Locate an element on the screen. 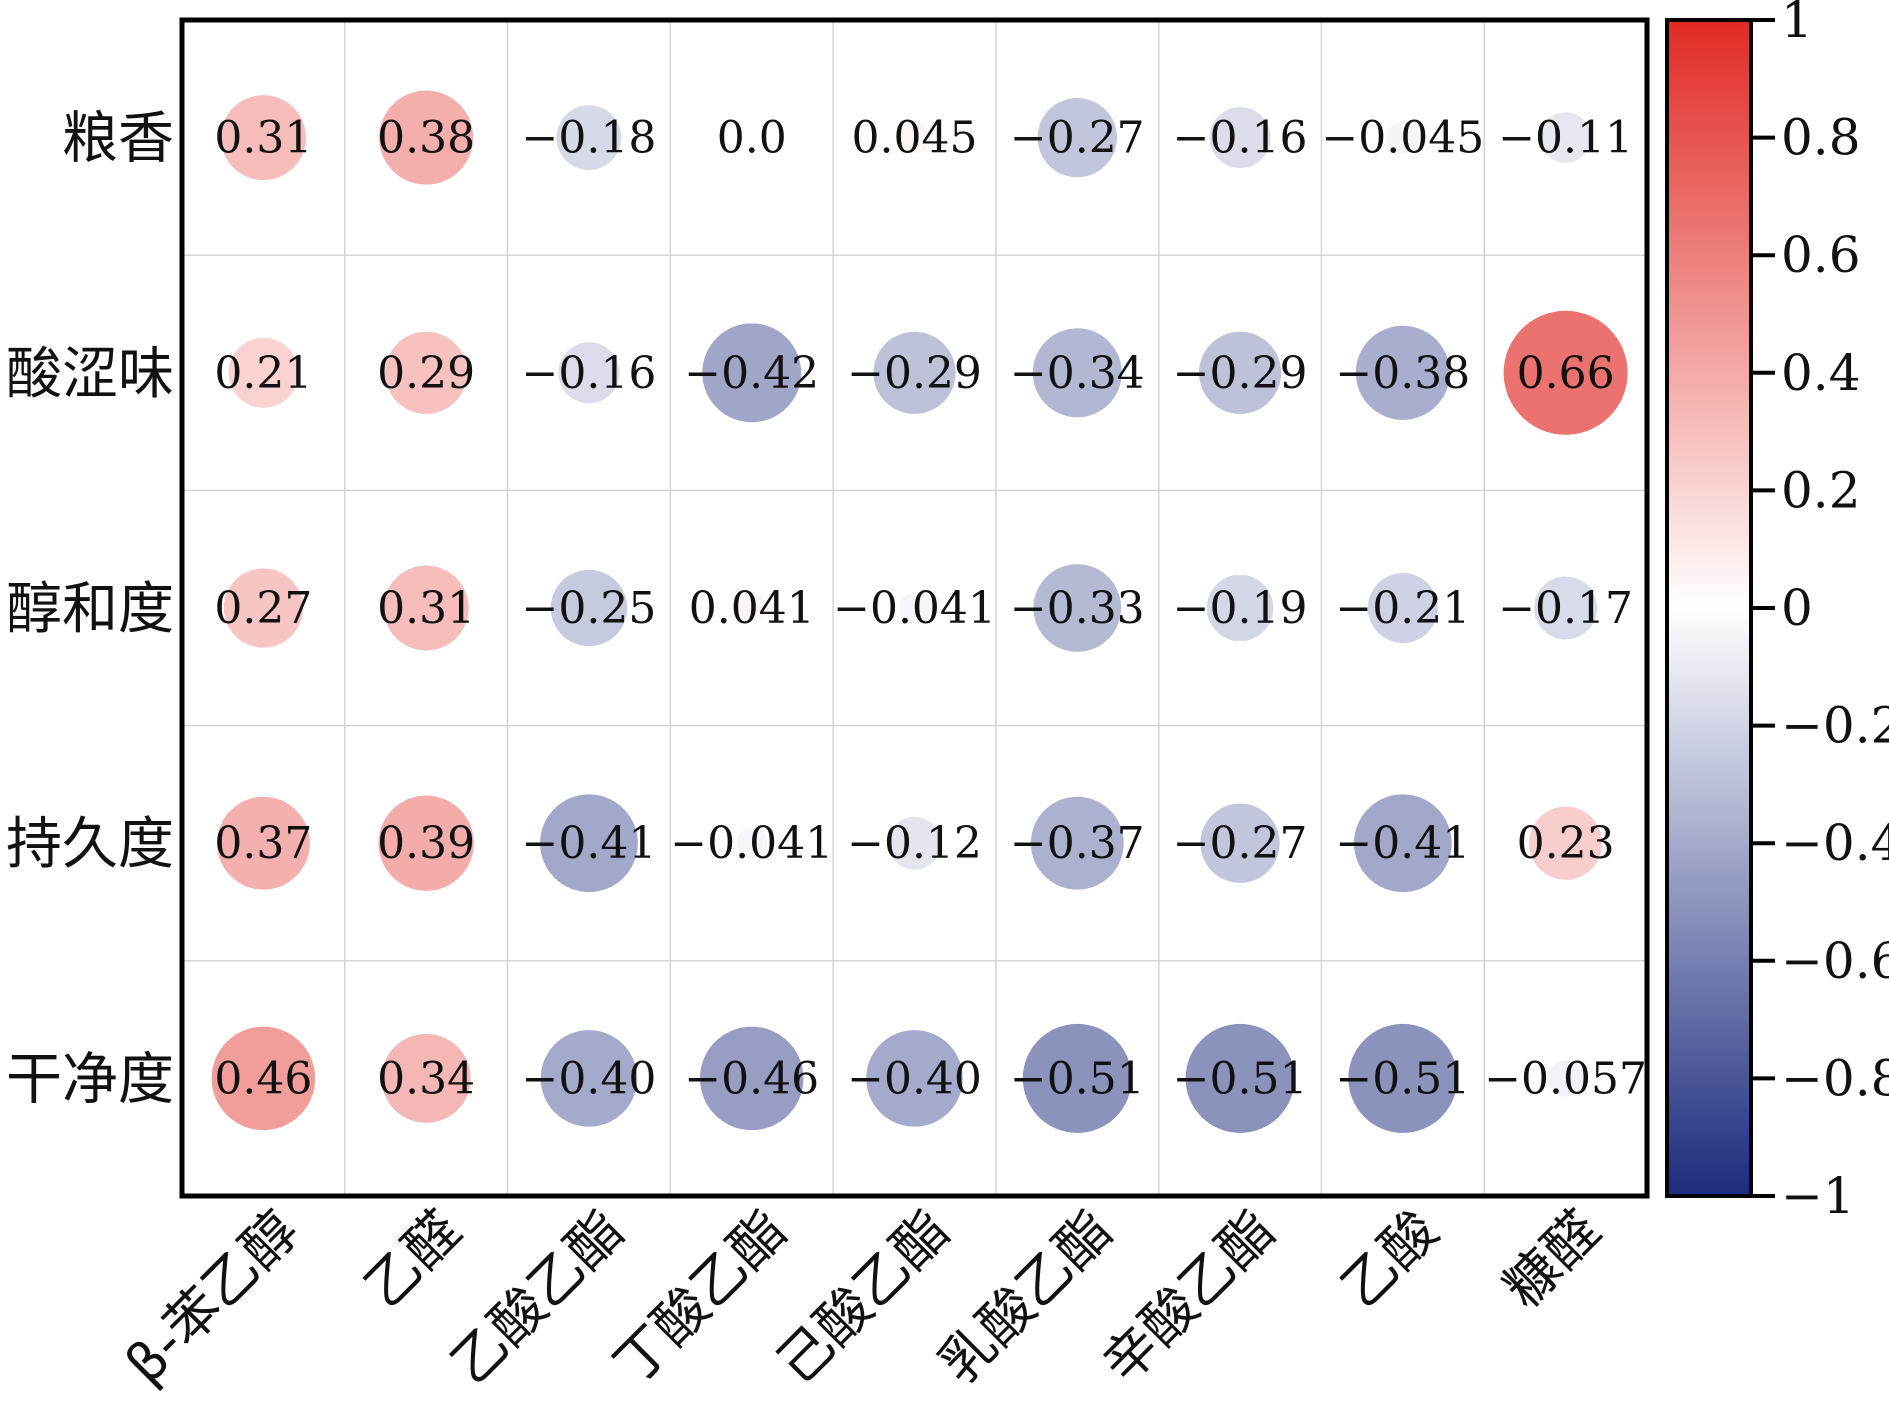  cell-value-label: −0.33 is located at coordinates (1077, 608).